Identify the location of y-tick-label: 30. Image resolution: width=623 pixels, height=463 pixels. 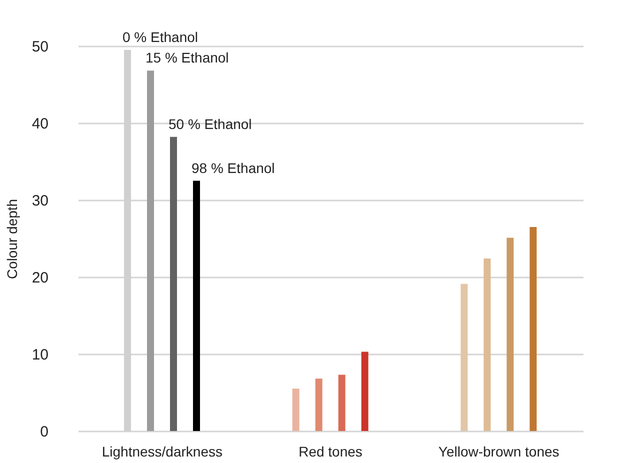
(40, 201).